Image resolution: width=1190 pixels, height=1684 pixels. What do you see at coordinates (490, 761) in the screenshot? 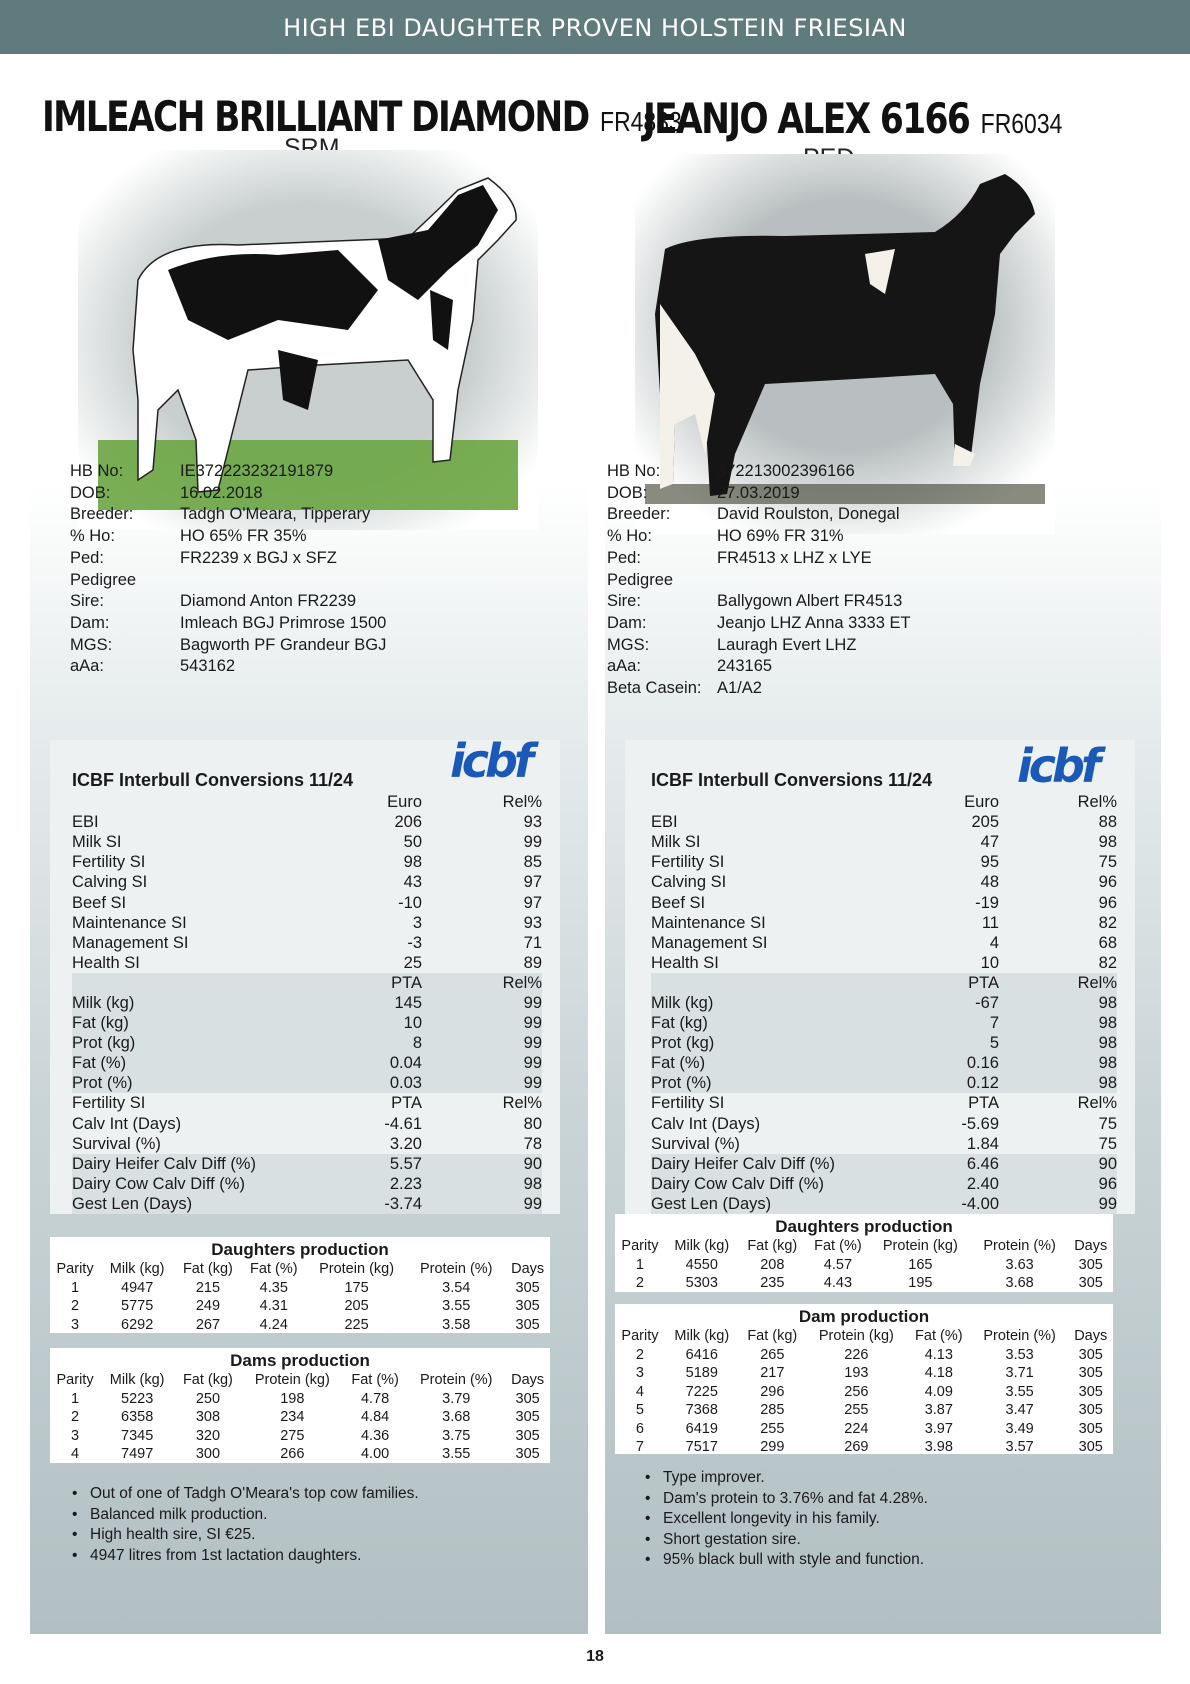
I see `icbf-logo: icbf` at bounding box center [490, 761].